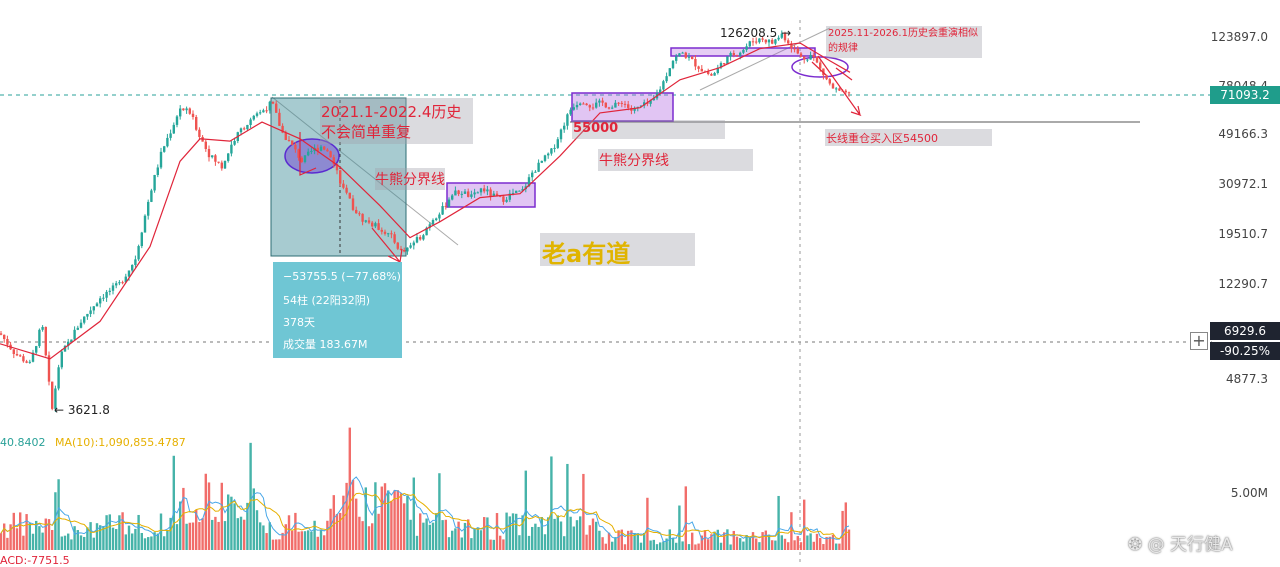 This screenshot has height=567, width=1280. I want to click on measure-volume: 成交量 183.67M, so click(325, 344).